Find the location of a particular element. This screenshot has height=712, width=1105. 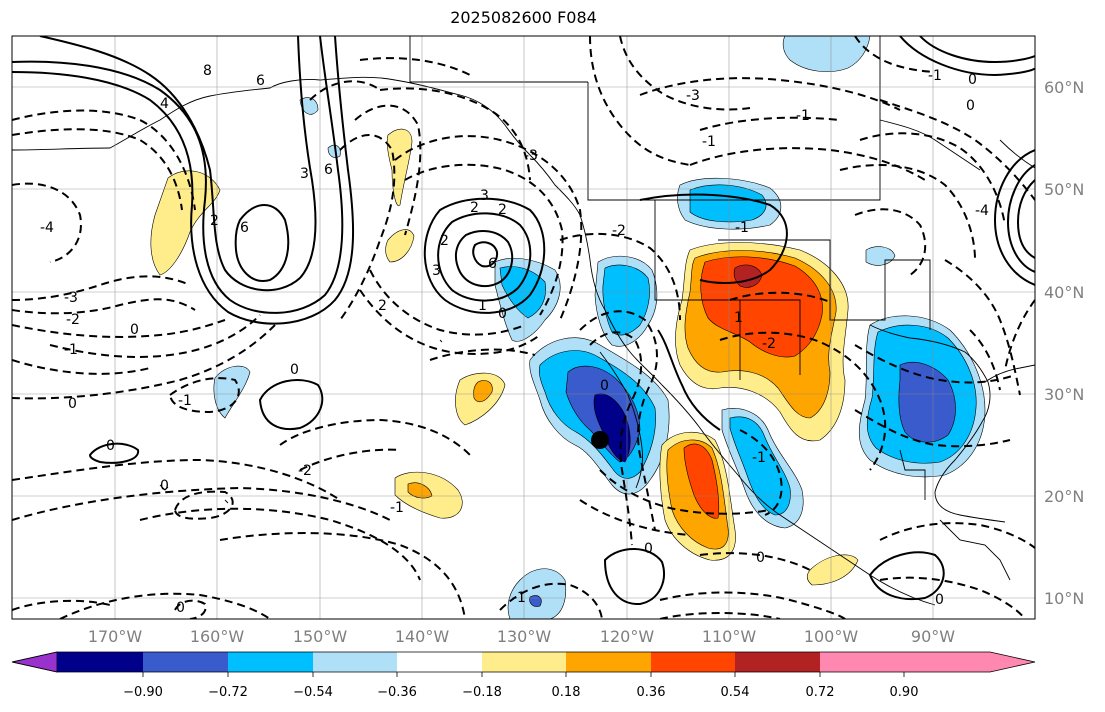

lon-label: 110°W is located at coordinates (729, 636).